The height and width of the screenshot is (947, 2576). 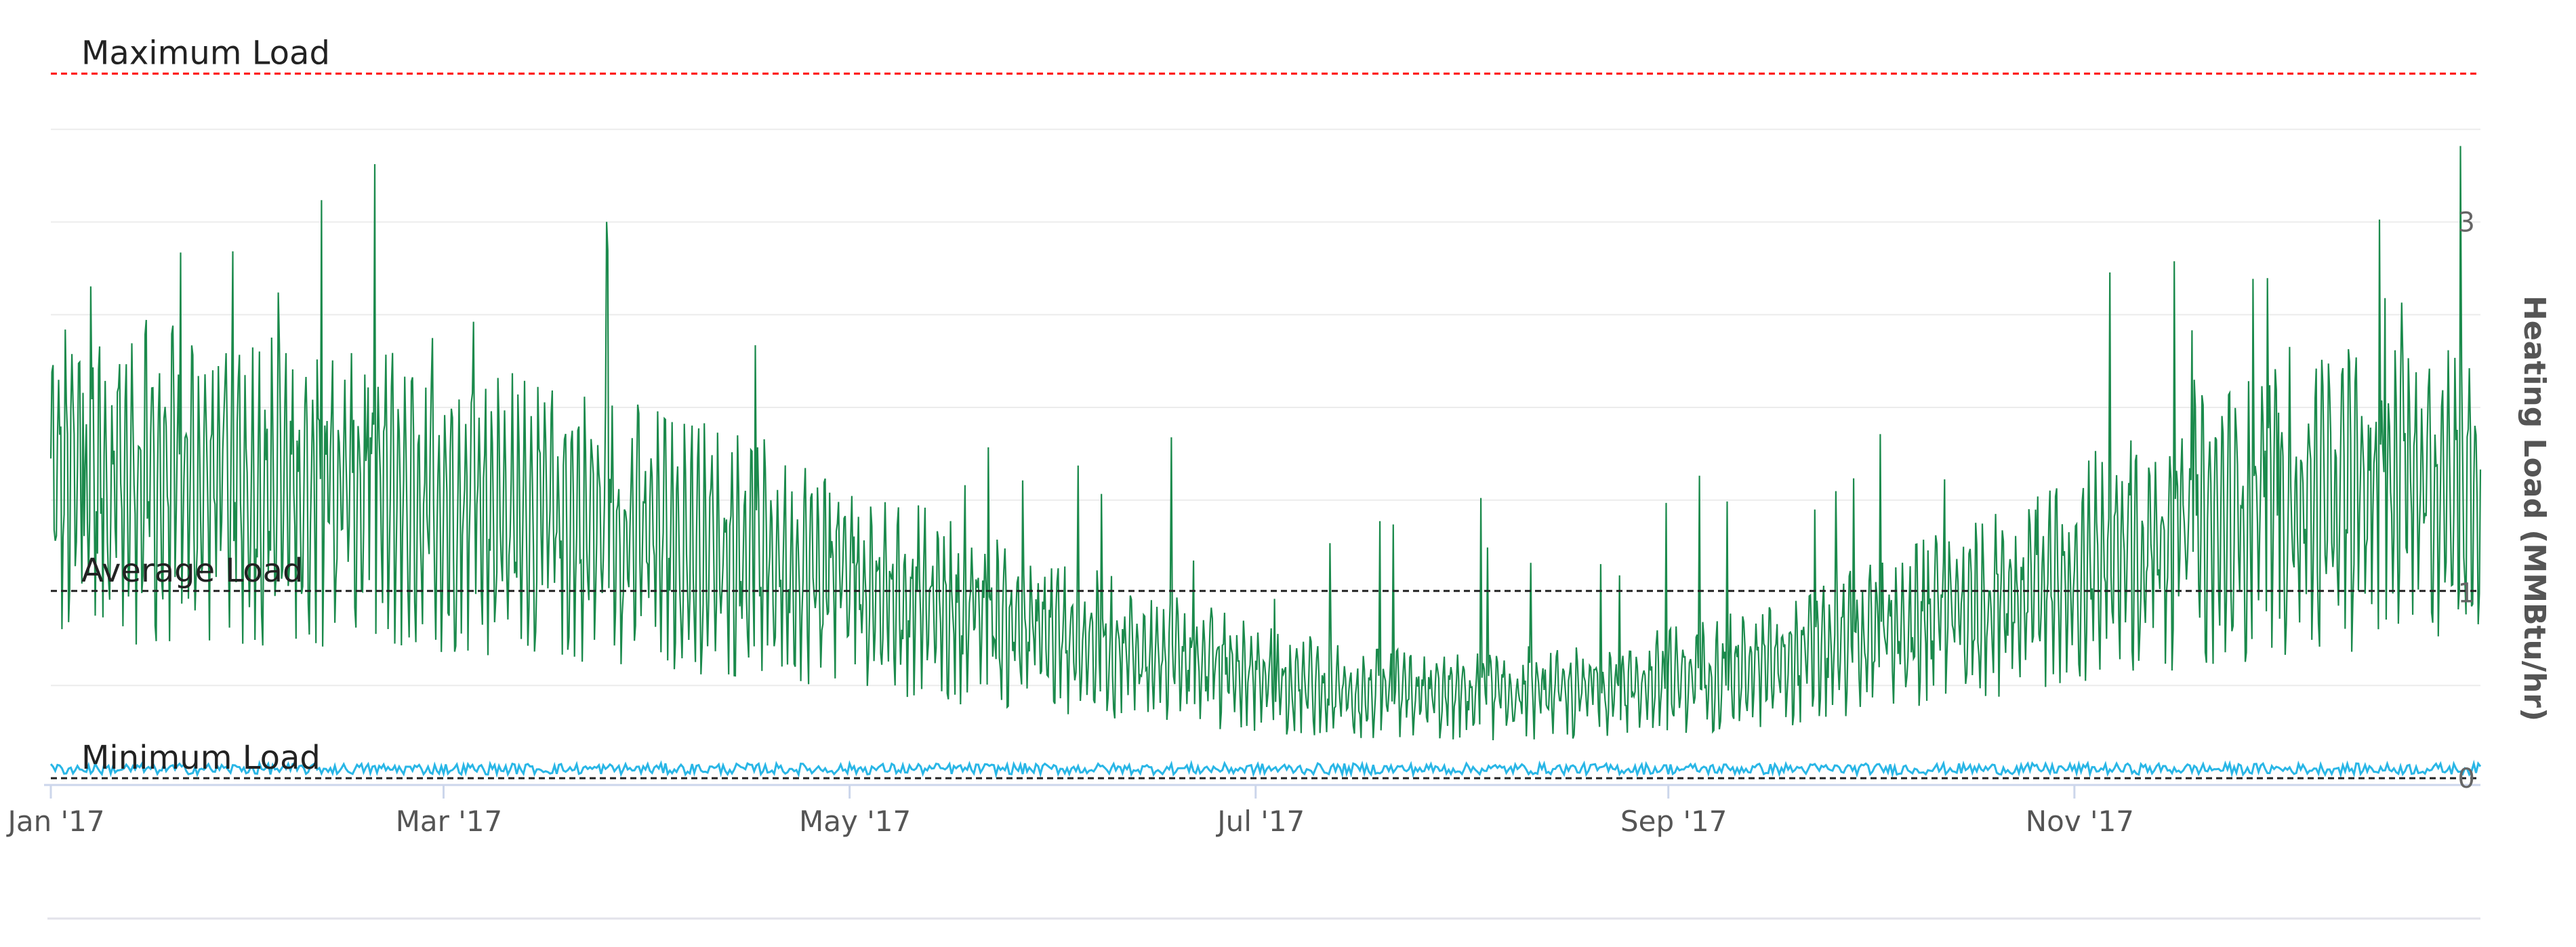 What do you see at coordinates (192, 571) in the screenshot?
I see `reference-label-average-load: Average Load` at bounding box center [192, 571].